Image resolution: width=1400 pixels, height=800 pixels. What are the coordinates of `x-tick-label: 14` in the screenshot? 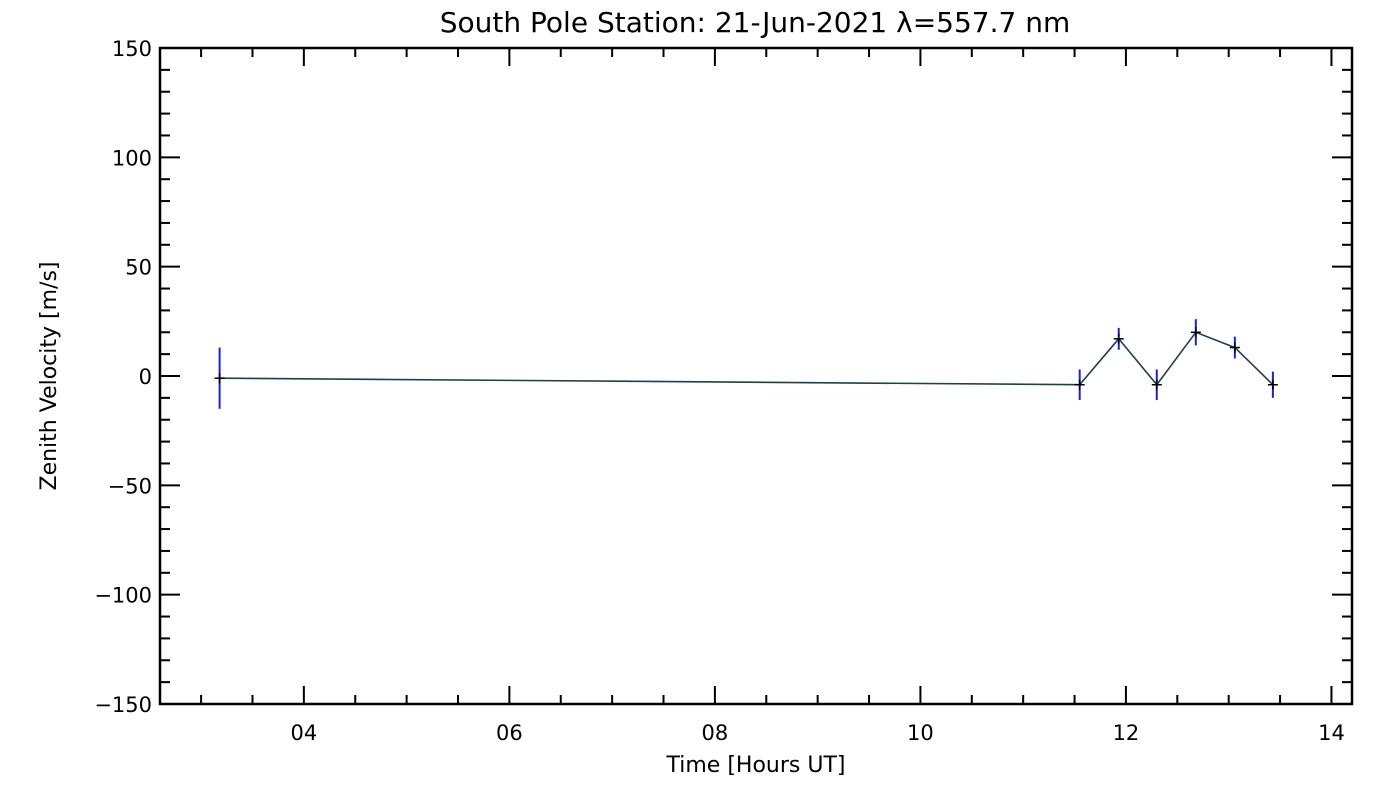 It's located at (1331, 733).